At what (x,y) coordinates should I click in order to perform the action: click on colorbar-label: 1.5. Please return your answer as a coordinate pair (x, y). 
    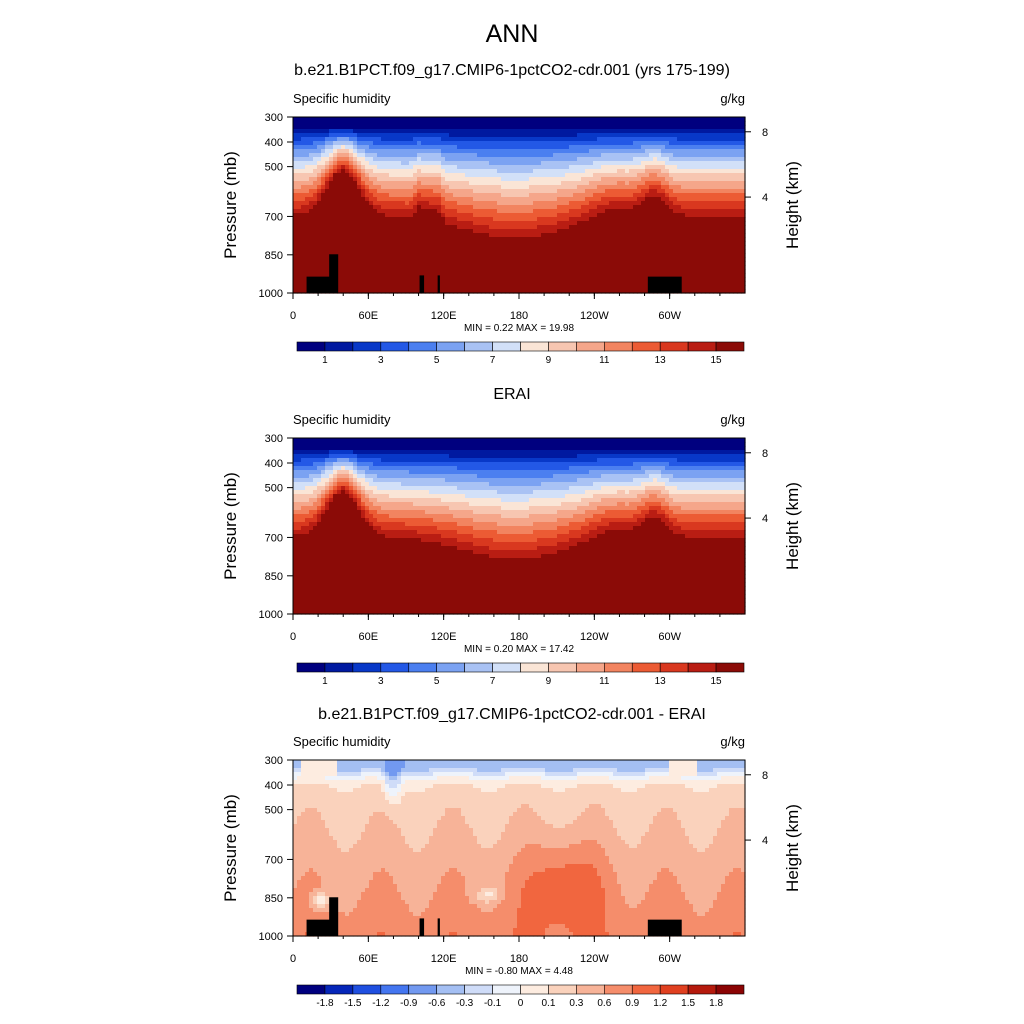
    Looking at the image, I should click on (688, 1003).